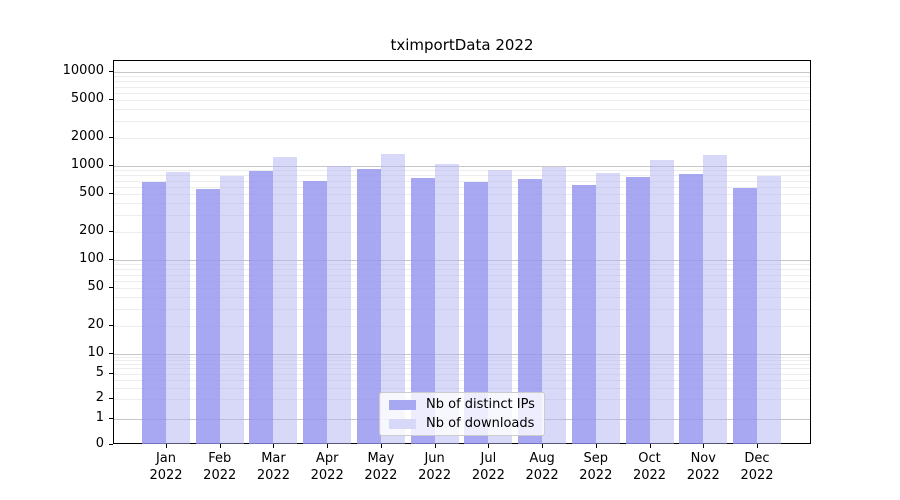  I want to click on y-tick-label-5000: 5000, so click(87, 99).